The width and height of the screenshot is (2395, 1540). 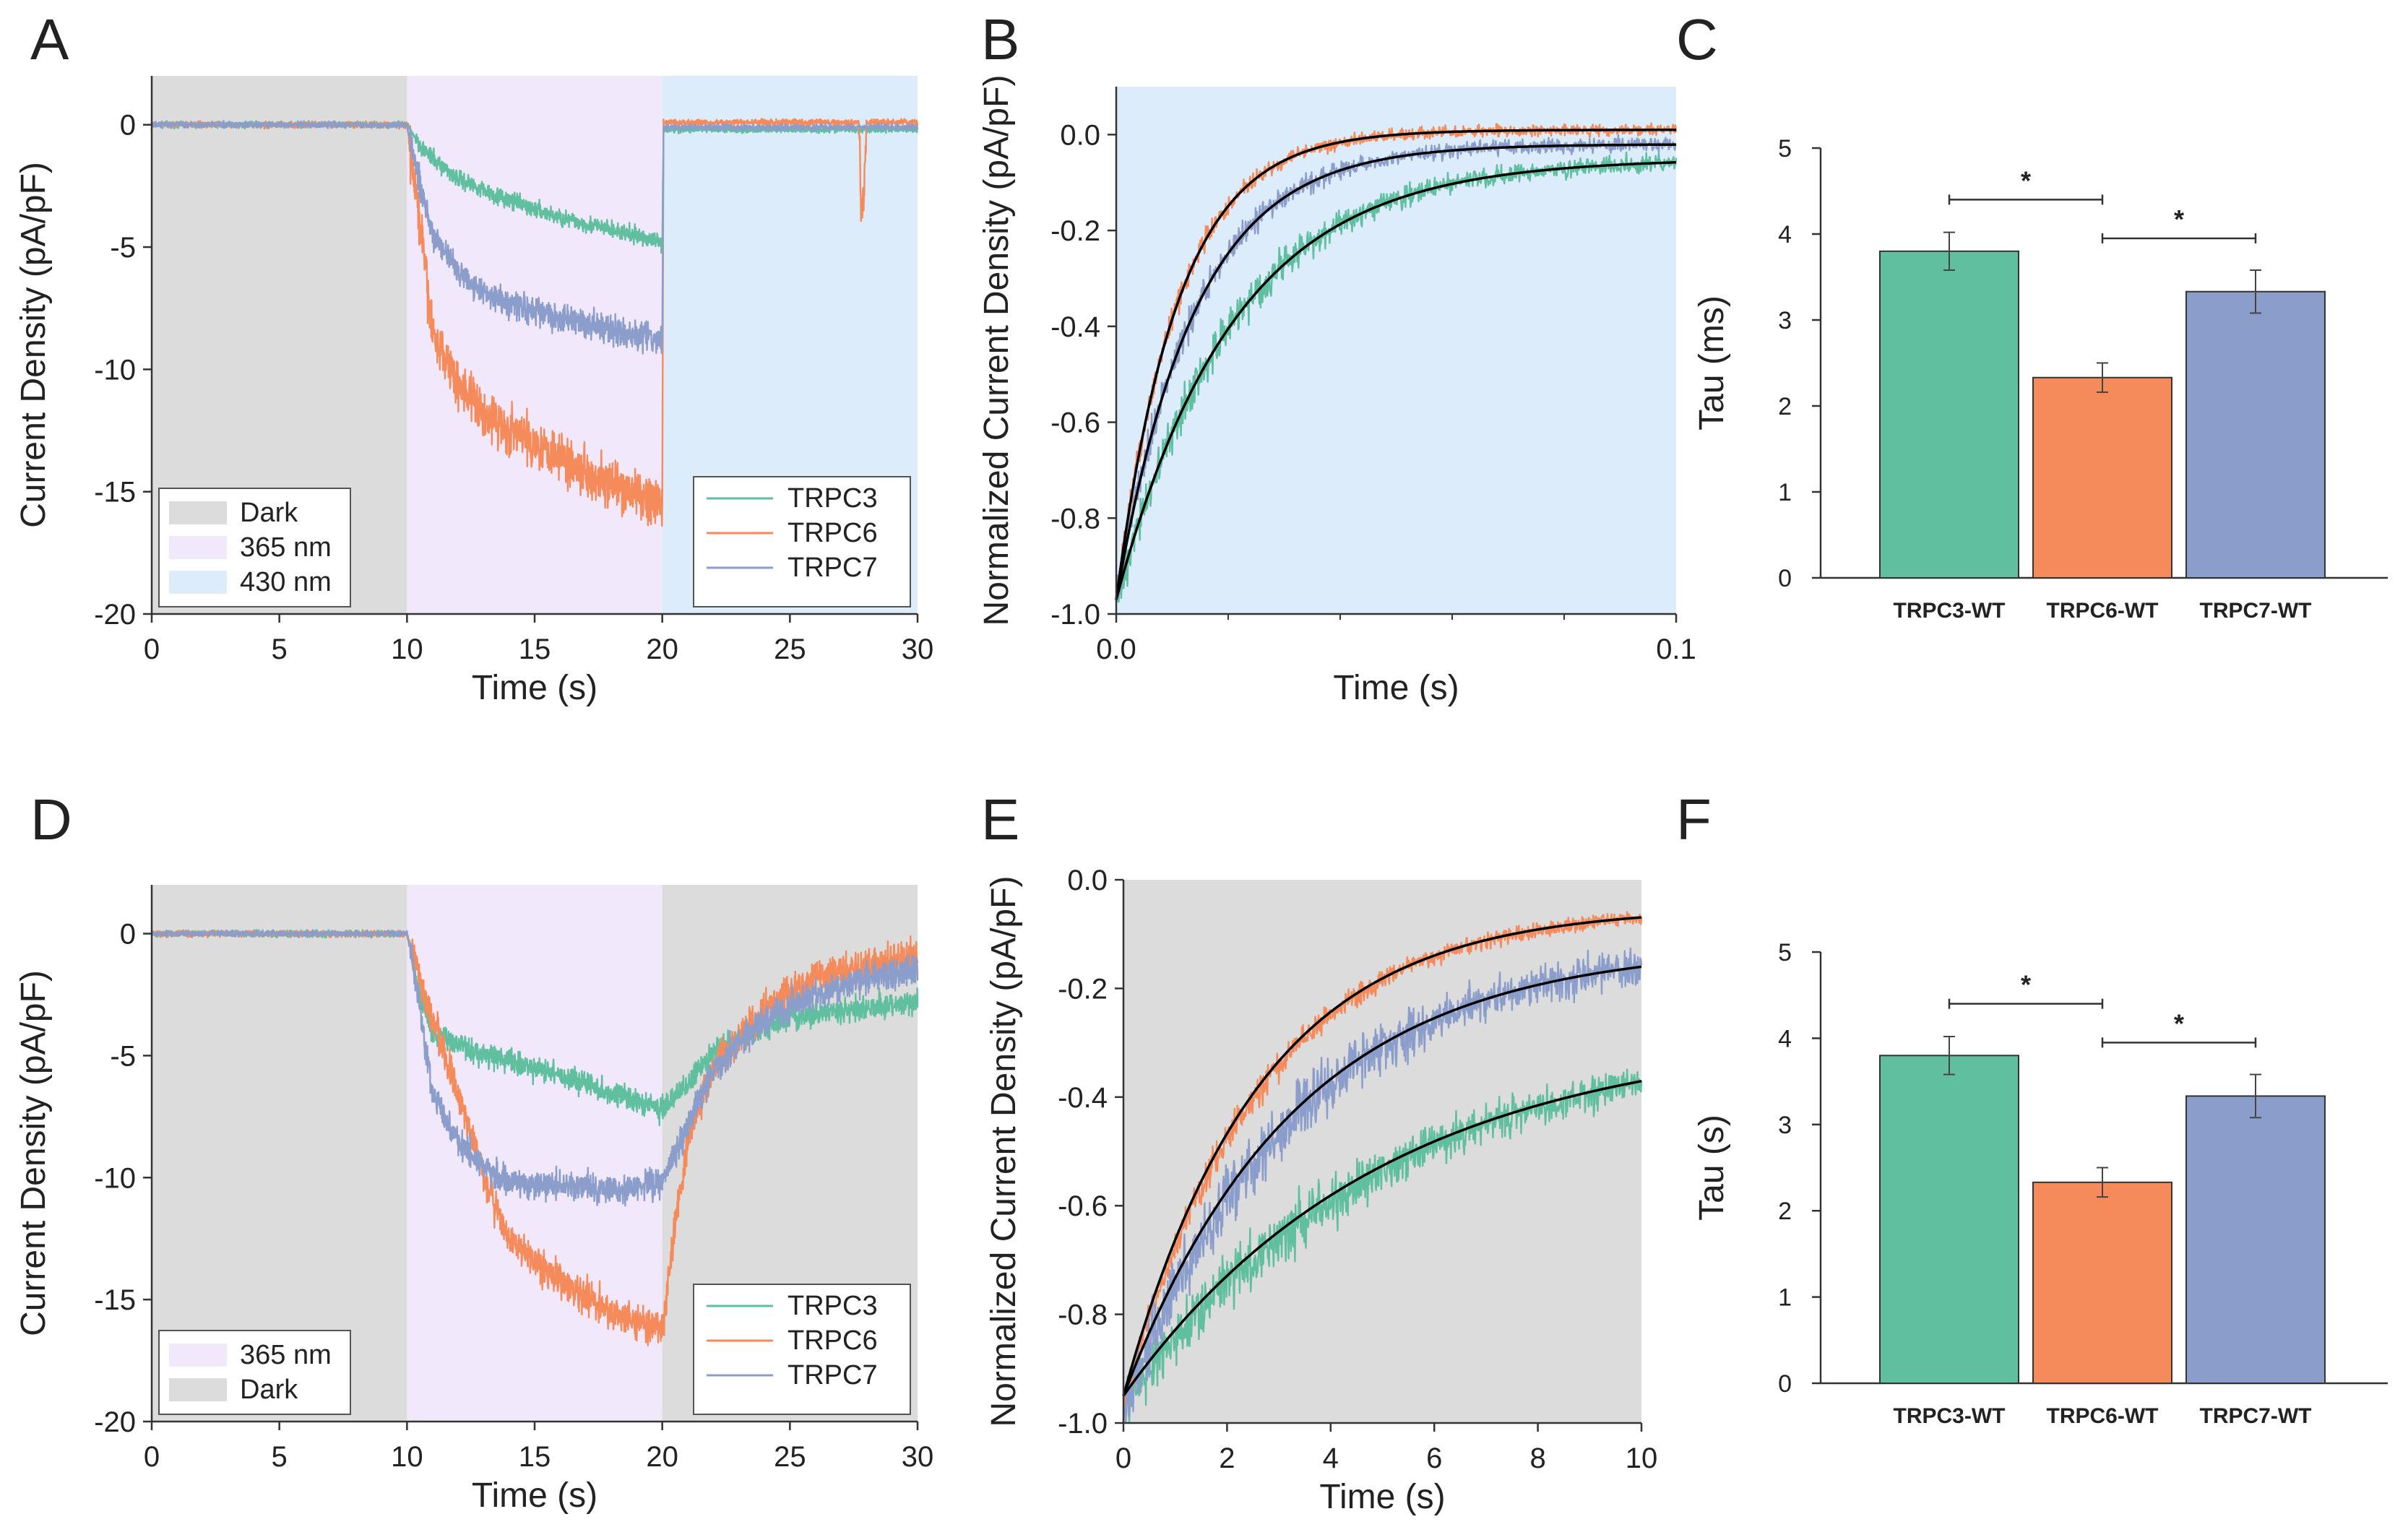 What do you see at coordinates (286, 547) in the screenshot?
I see `shading-legend-label: 365 nm` at bounding box center [286, 547].